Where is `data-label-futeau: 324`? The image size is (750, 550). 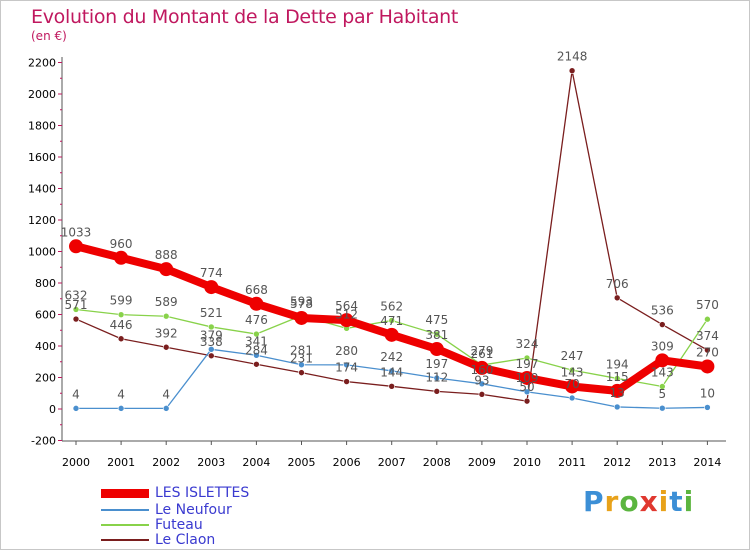
data-label-futeau: 324 is located at coordinates (527, 344).